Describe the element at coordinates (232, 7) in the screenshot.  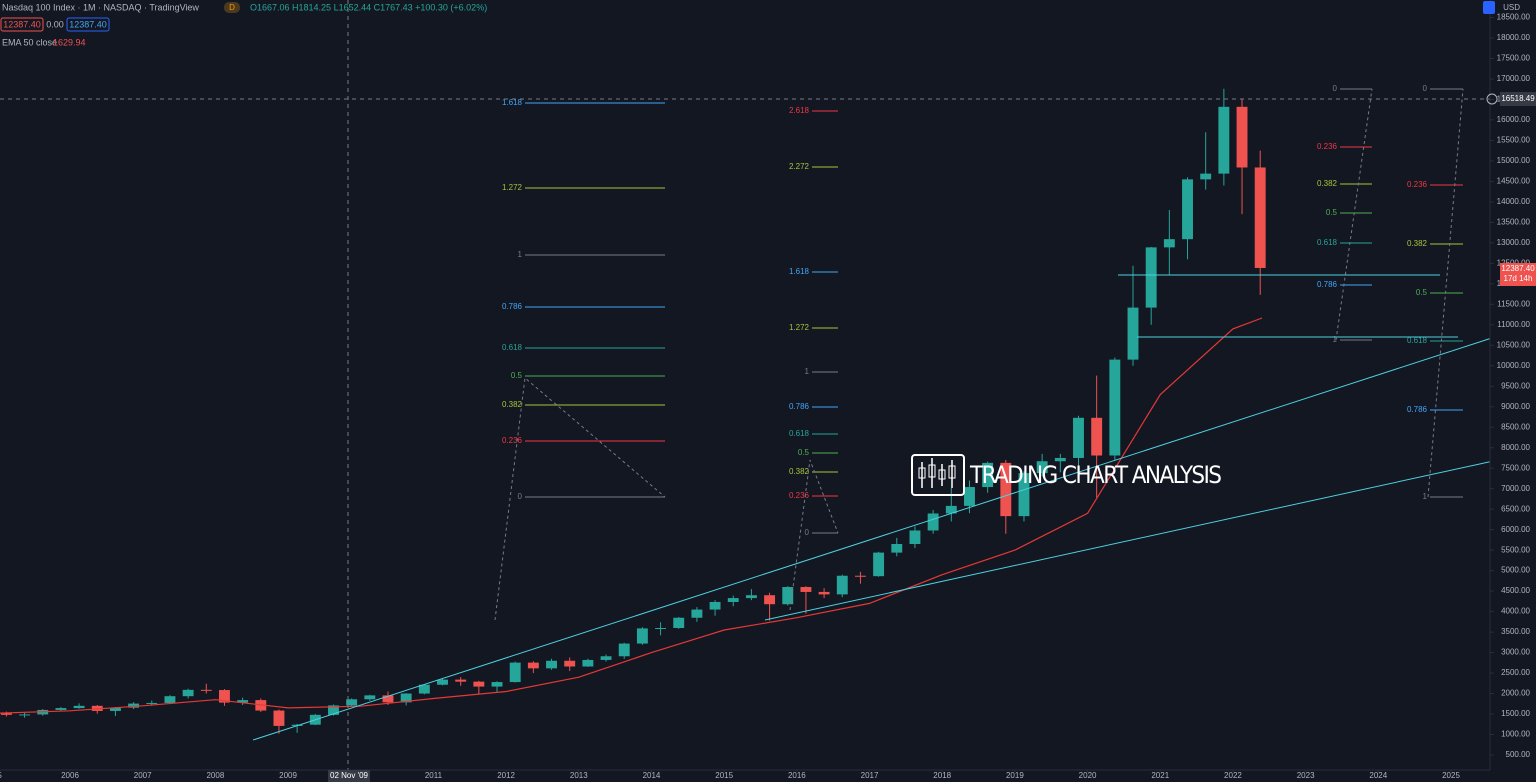
I see `badge-box` at that location.